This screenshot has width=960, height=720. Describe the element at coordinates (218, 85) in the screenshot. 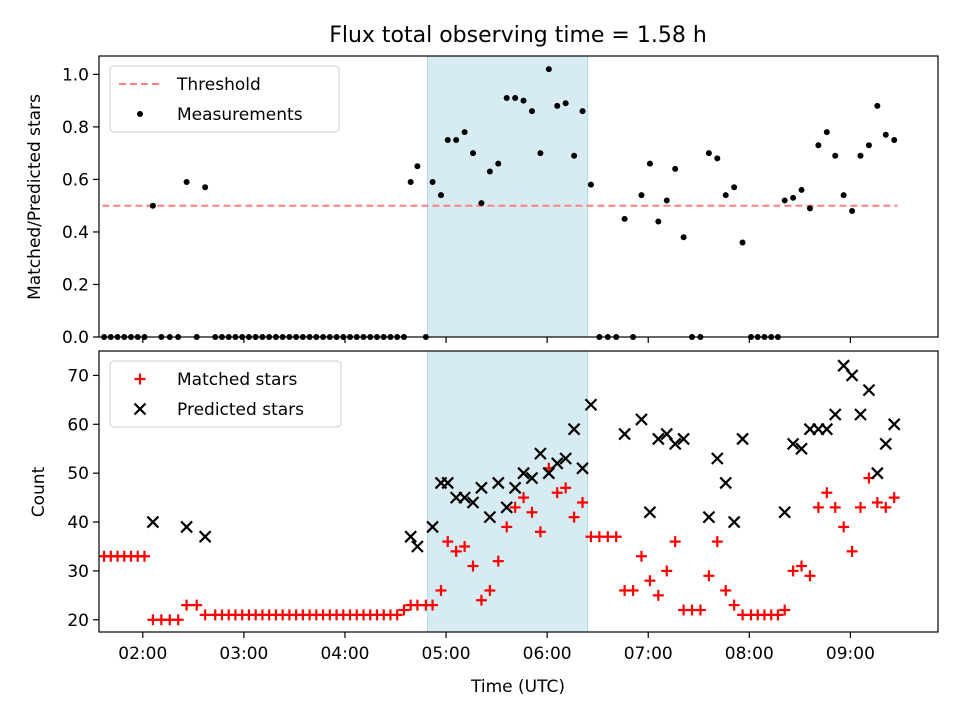

I see `legend-label: Threshold` at that location.